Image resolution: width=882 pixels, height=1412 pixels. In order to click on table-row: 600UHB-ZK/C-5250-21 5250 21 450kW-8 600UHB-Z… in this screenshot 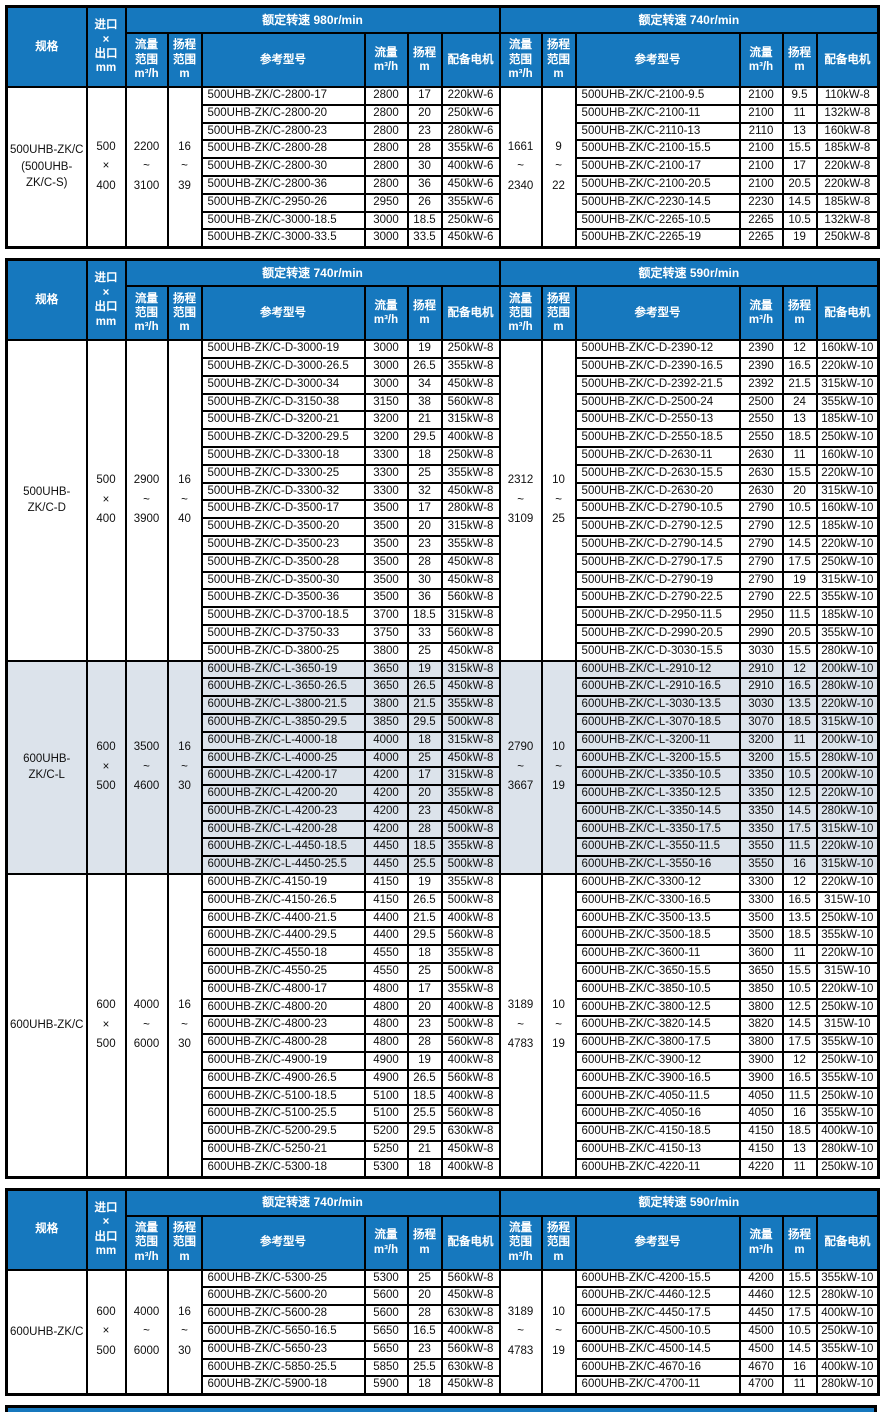, I will do `click(443, 1150)`.